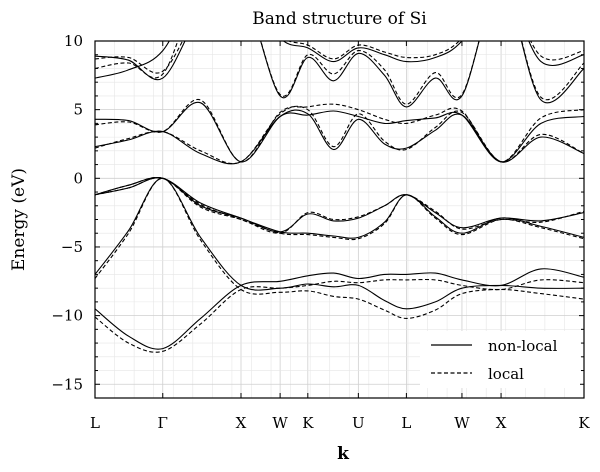  What do you see at coordinates (67, 316) in the screenshot?
I see `y-tick-label: −10` at bounding box center [67, 316].